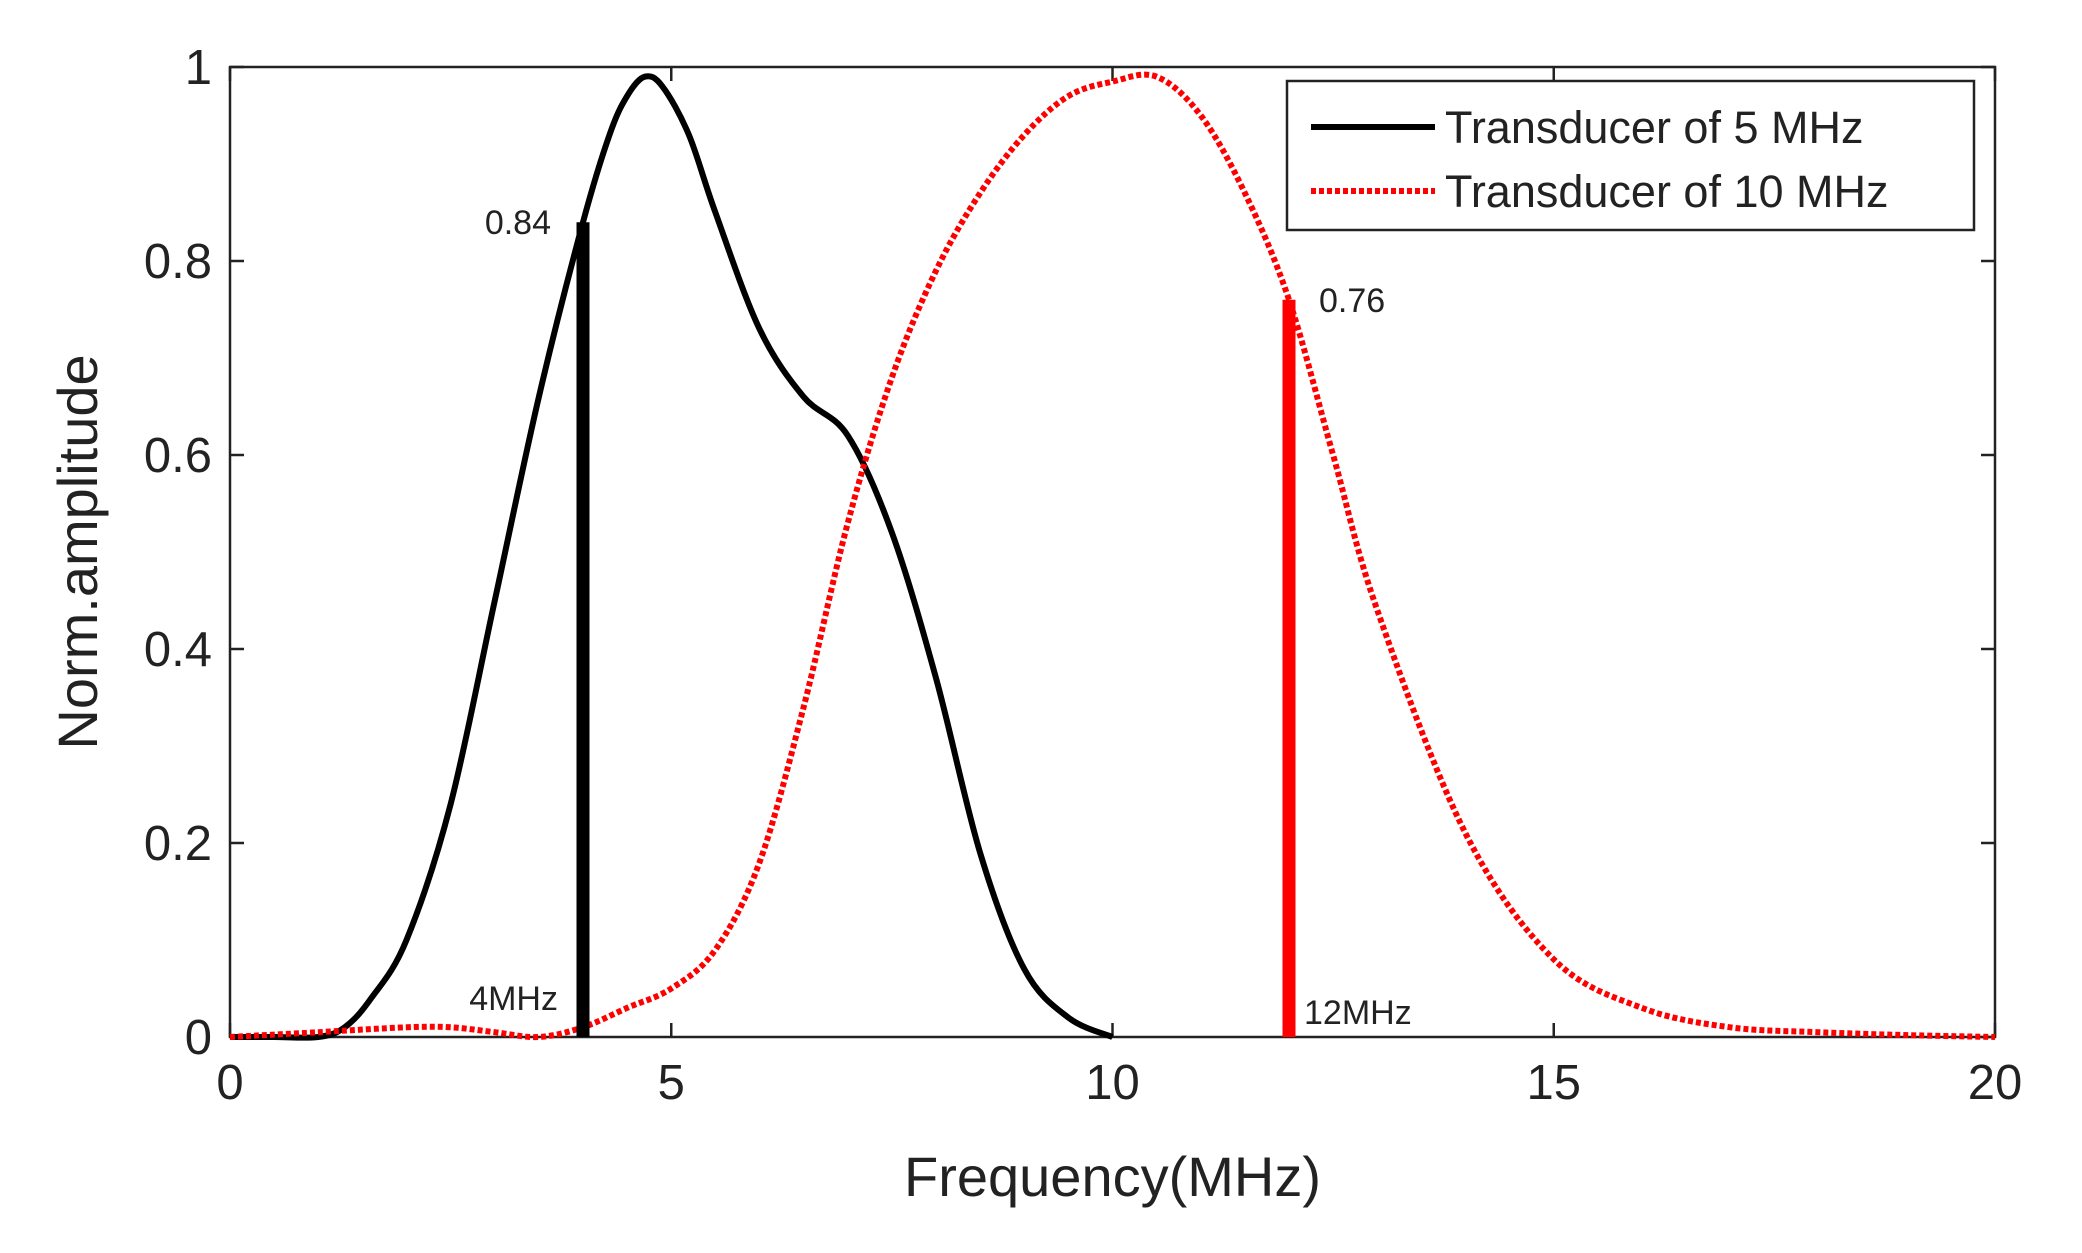 The image size is (2082, 1253). What do you see at coordinates (178, 456) in the screenshot?
I see `y-tick-label: 0.6` at bounding box center [178, 456].